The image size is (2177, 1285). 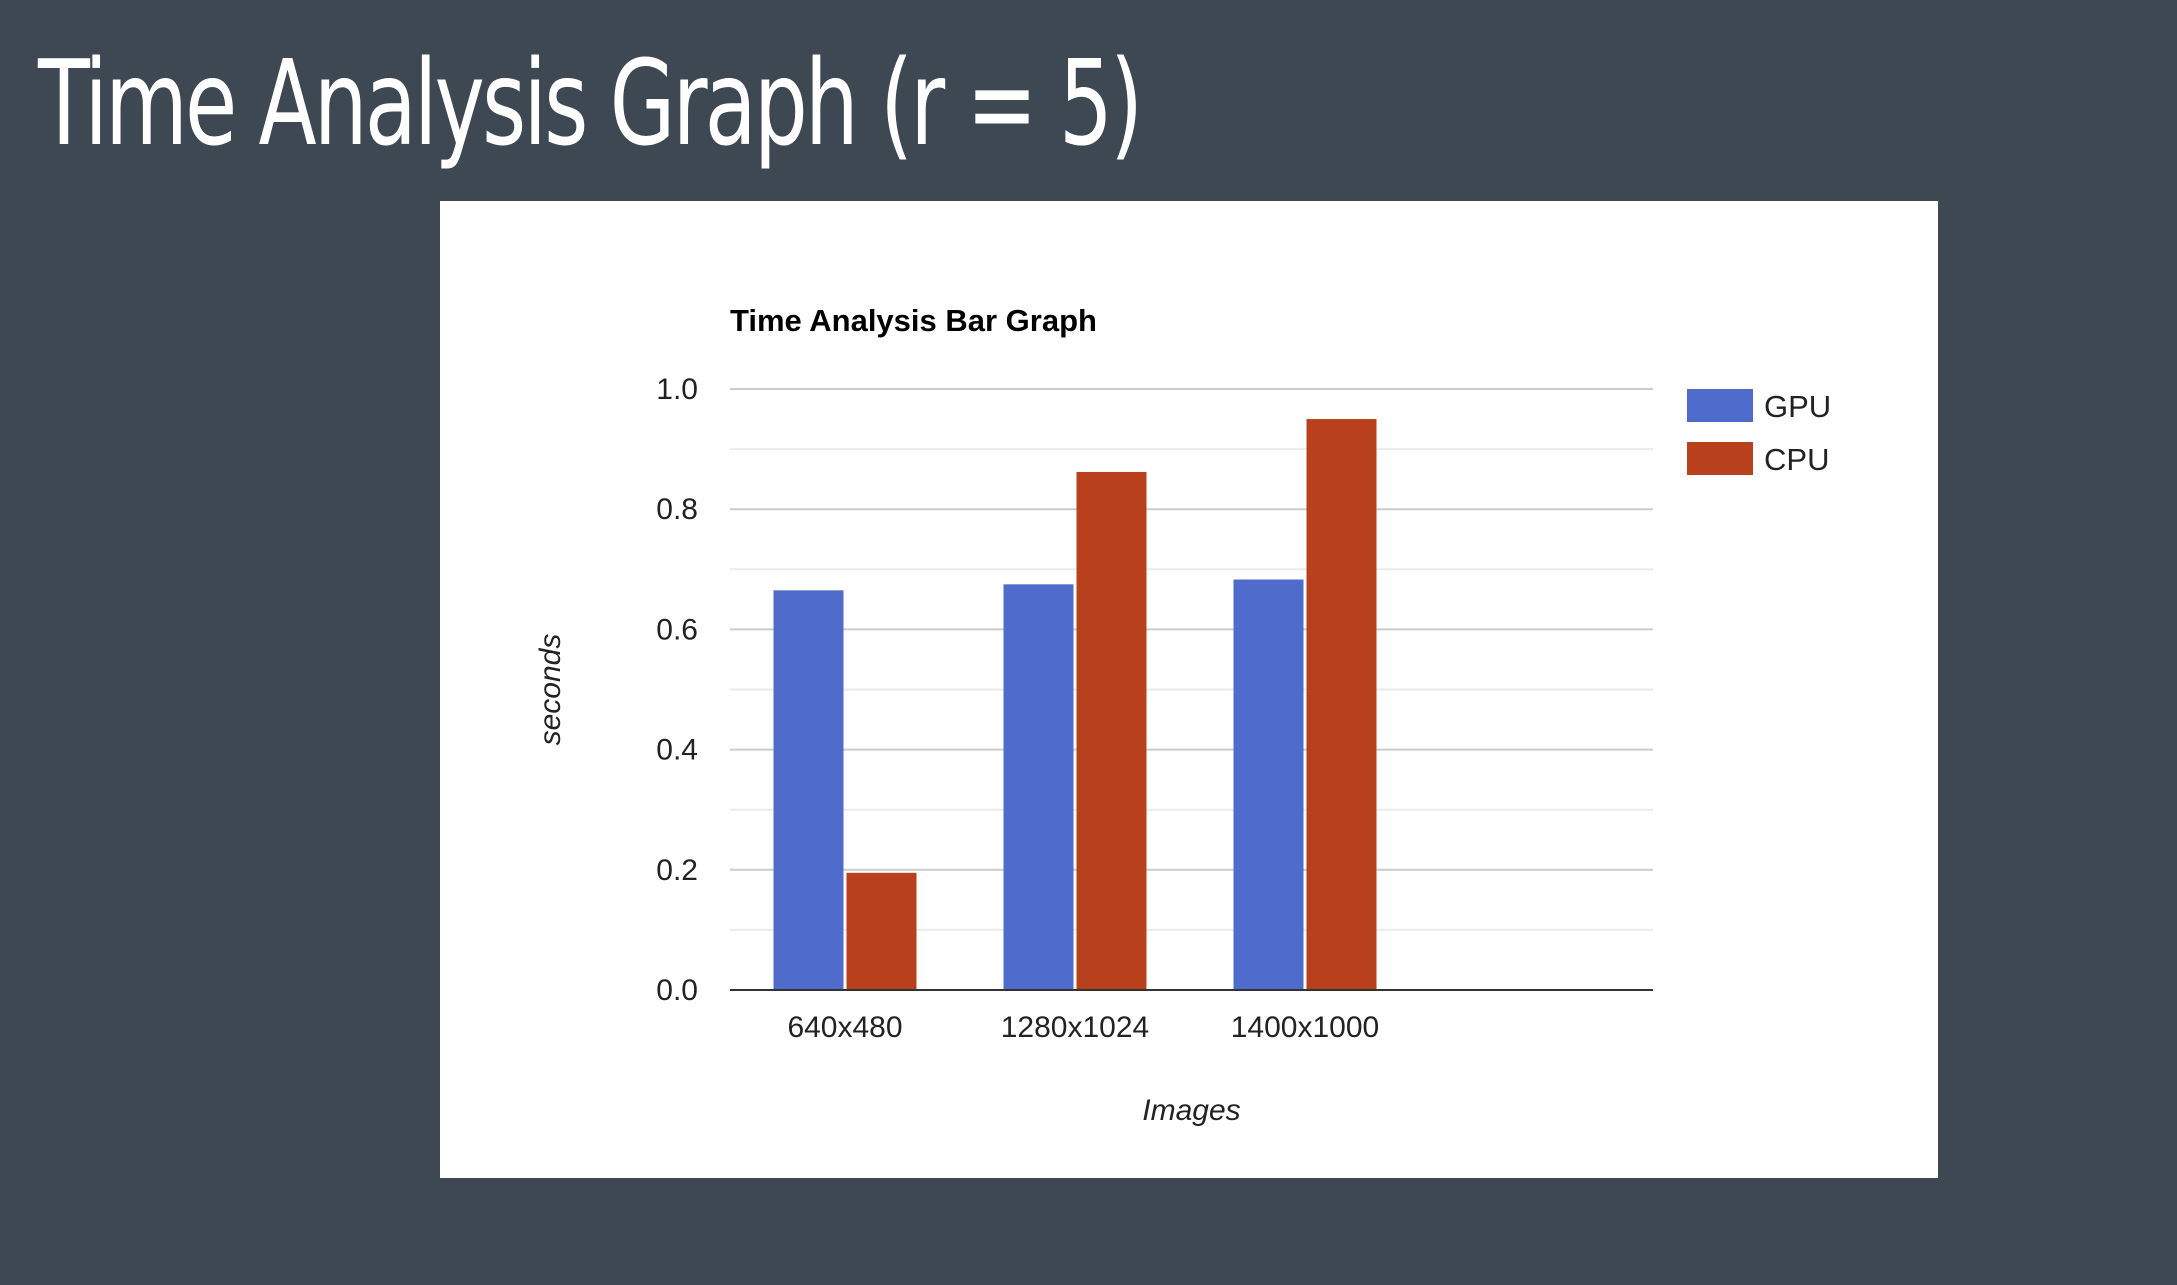 What do you see at coordinates (1720, 458) in the screenshot?
I see `legend-swatch-cpu` at bounding box center [1720, 458].